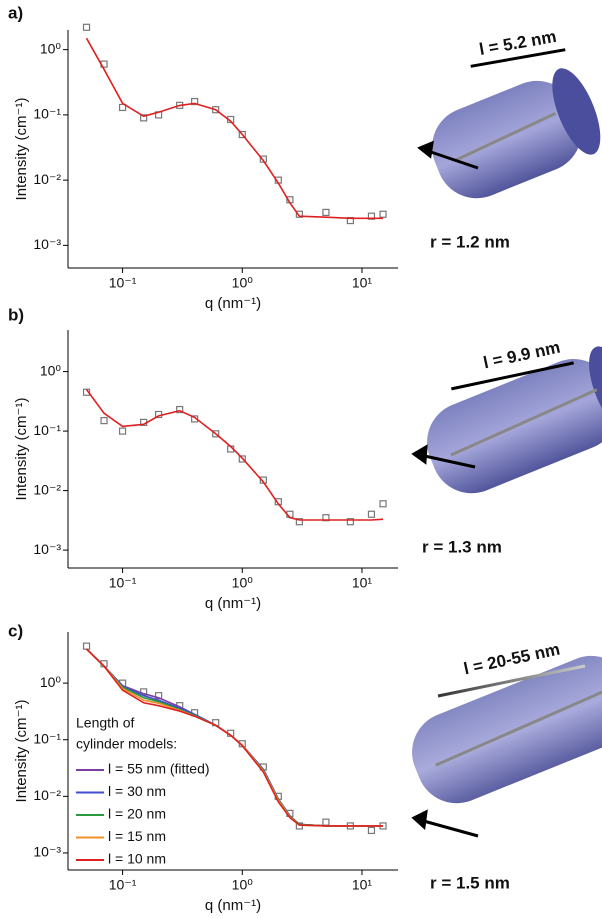 This screenshot has height=918, width=602. I want to click on radius-label: r = 1.5 nm, so click(470, 882).